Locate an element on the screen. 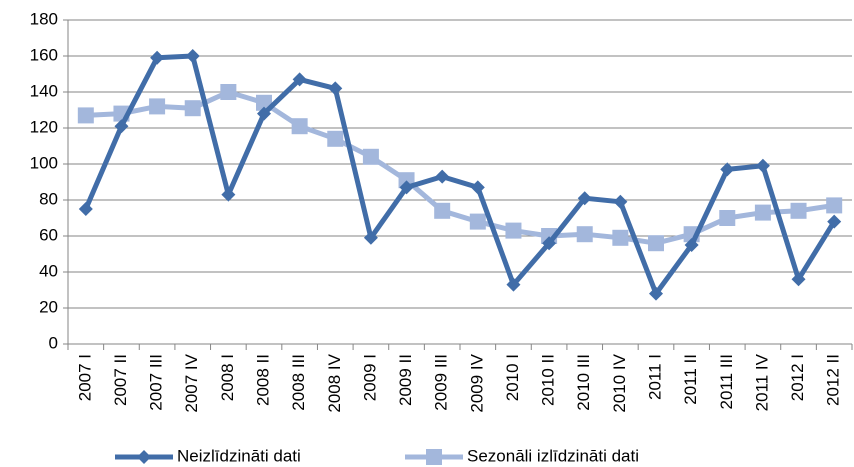 This screenshot has width=854, height=467. x-tick-label: 2008 III is located at coordinates (298, 382).